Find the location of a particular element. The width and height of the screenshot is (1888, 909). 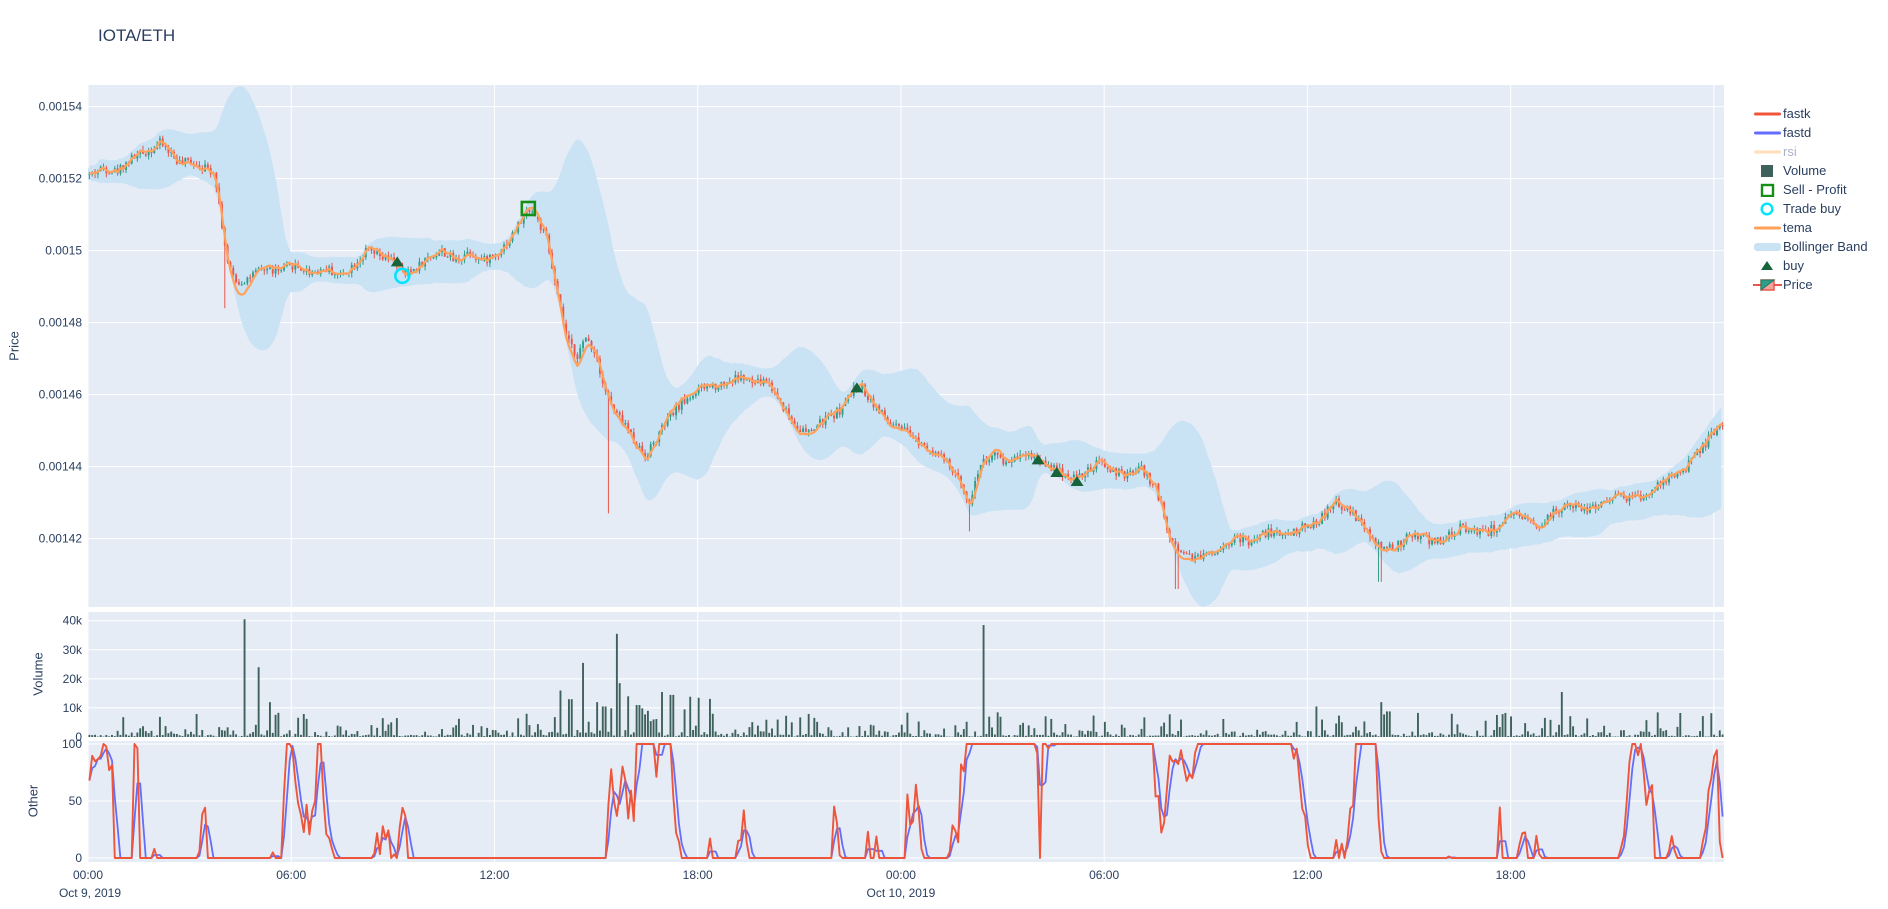

other-tick-label: 0 is located at coordinates (78, 858).